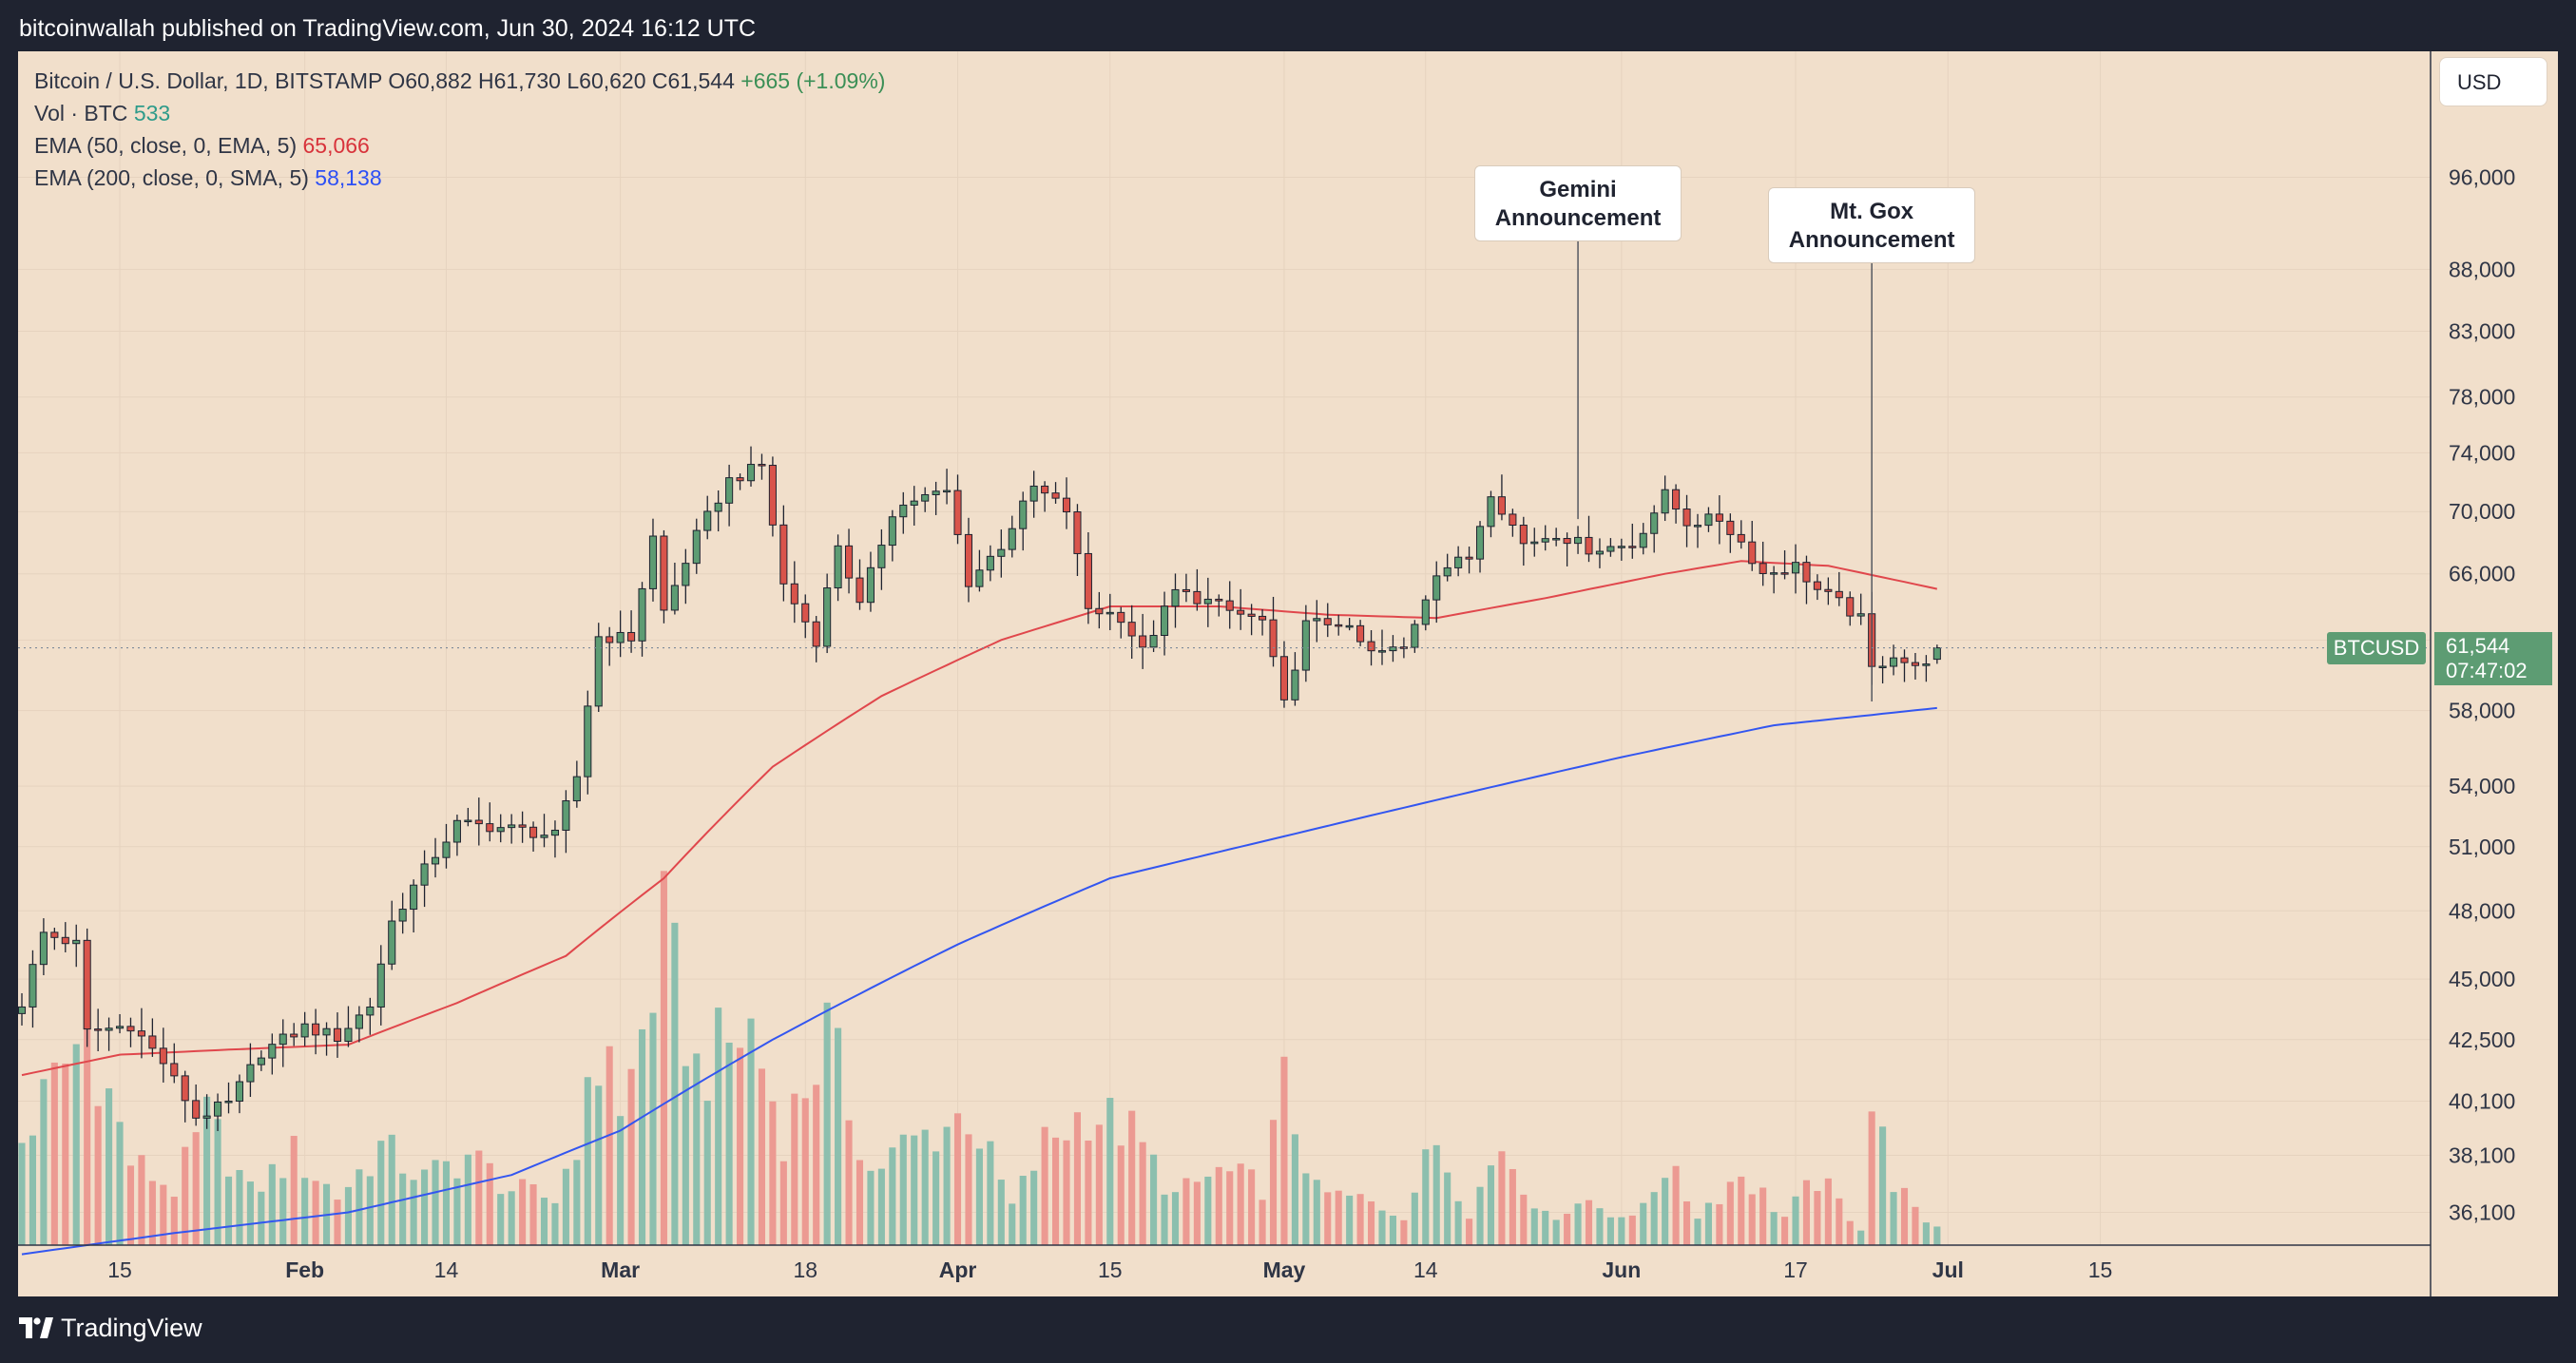 The image size is (2576, 1363). Describe the element at coordinates (460, 178) in the screenshot. I see `legend-ema200-row: EMA (200, close, 0, SMA, 5) 58,138` at that location.